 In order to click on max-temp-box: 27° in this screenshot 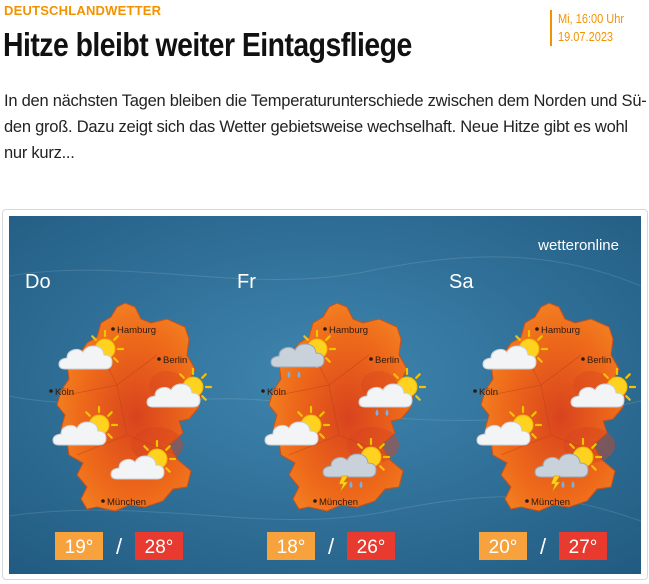, I will do `click(583, 546)`.